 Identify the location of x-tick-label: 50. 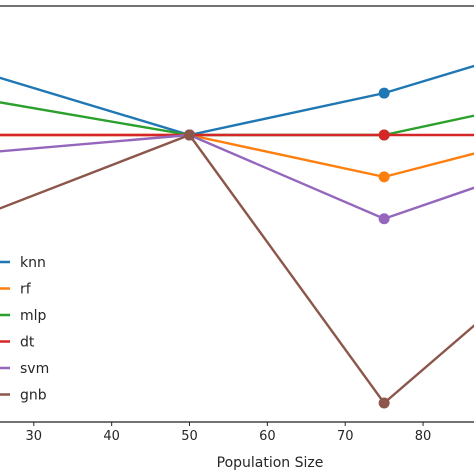
(189, 436).